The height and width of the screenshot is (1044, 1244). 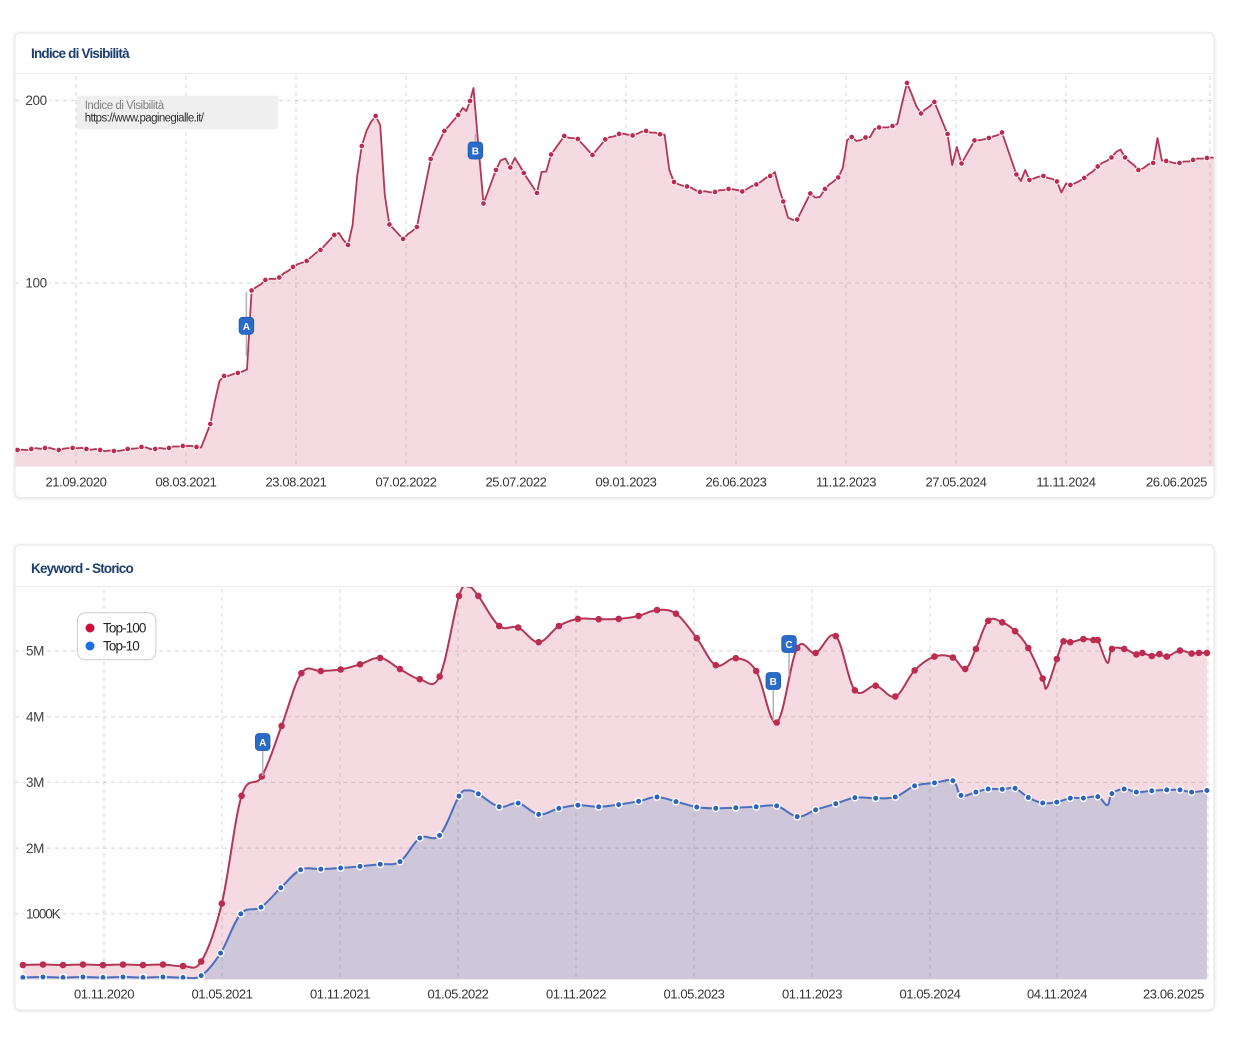 What do you see at coordinates (457, 994) in the screenshot?
I see `svg-text: 01.05.2022` at bounding box center [457, 994].